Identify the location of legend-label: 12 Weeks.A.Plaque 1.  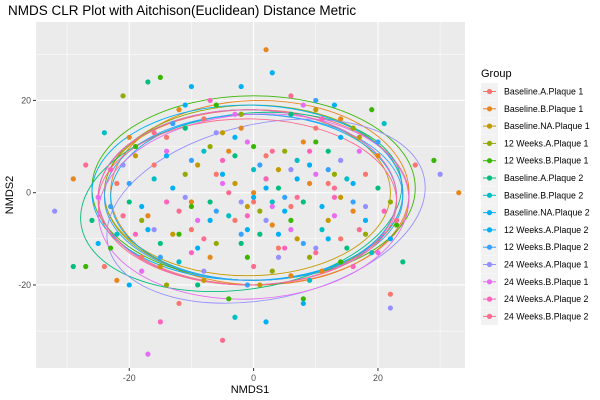
(546, 143).